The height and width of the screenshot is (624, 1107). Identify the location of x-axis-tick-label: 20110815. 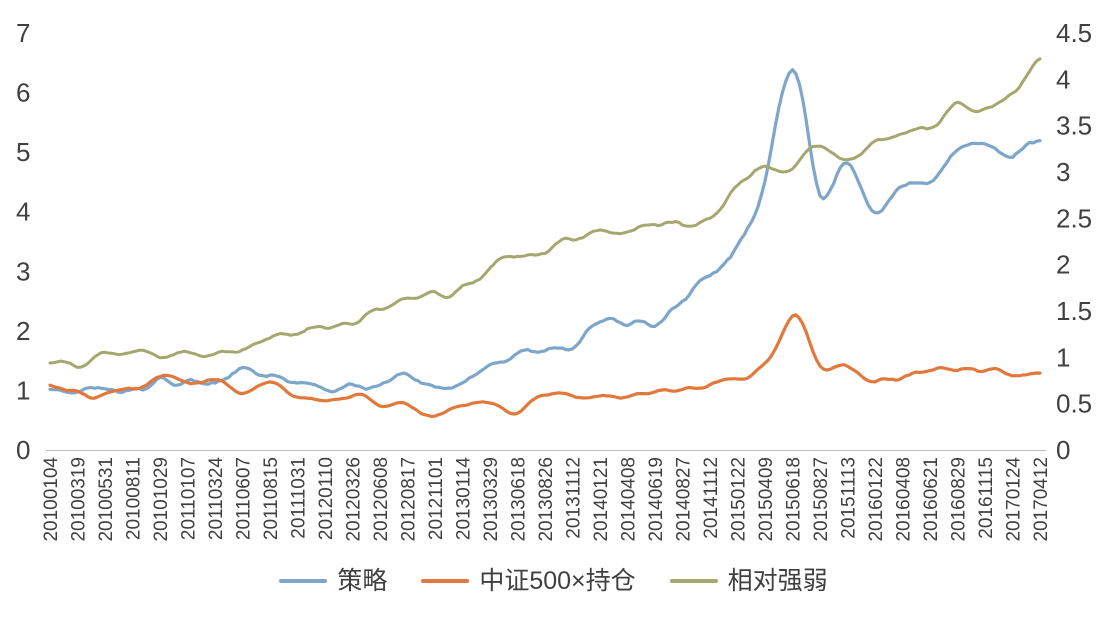
(271, 498).